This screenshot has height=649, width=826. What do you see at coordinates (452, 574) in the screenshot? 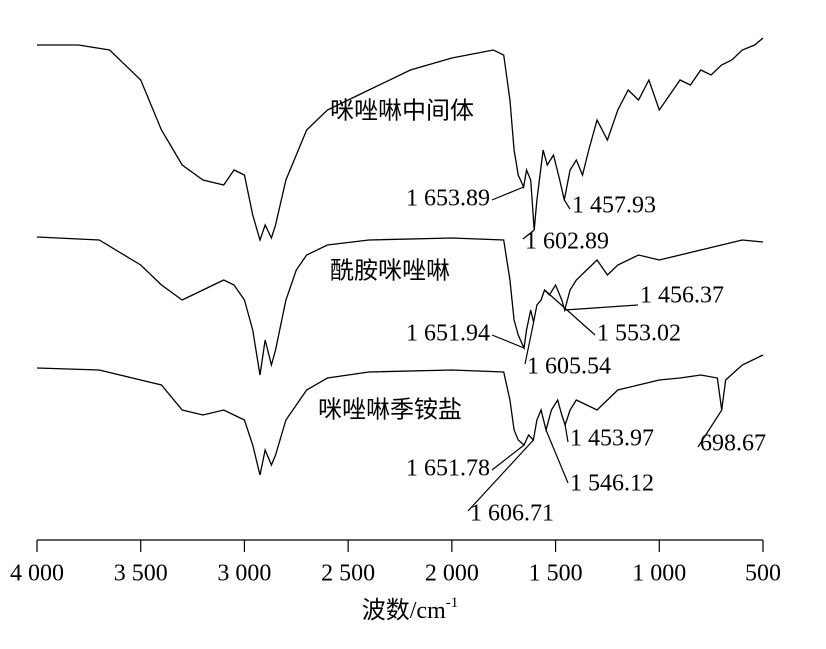
I see `x-tick-label: 2 000` at bounding box center [452, 574].